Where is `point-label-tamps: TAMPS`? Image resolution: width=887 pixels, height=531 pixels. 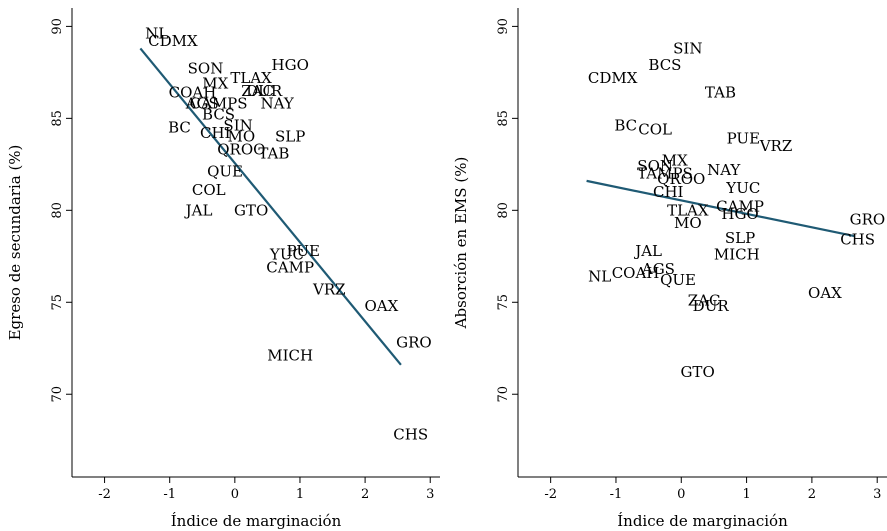
point-label-tamps: TAMPS is located at coordinates (665, 174).